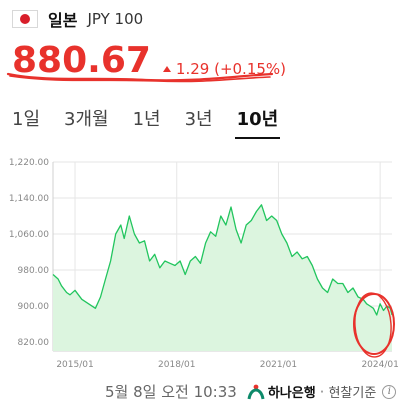 This screenshot has width=400, height=411. Describe the element at coordinates (231, 69) in the screenshot. I see `price-change-value: 1.29 (+0.15%)` at that location.